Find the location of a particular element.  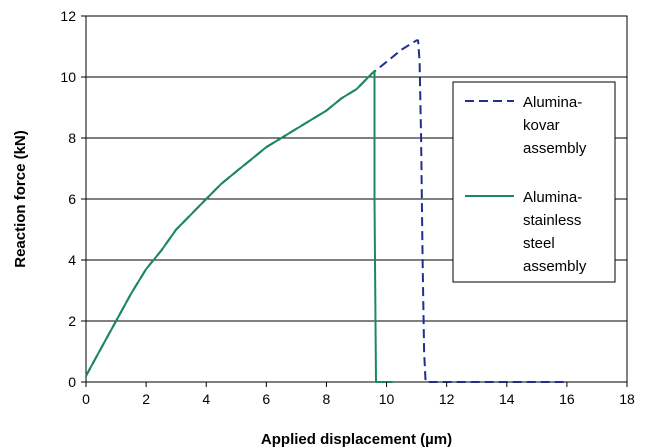

x-tick-label: 18 is located at coordinates (627, 399).